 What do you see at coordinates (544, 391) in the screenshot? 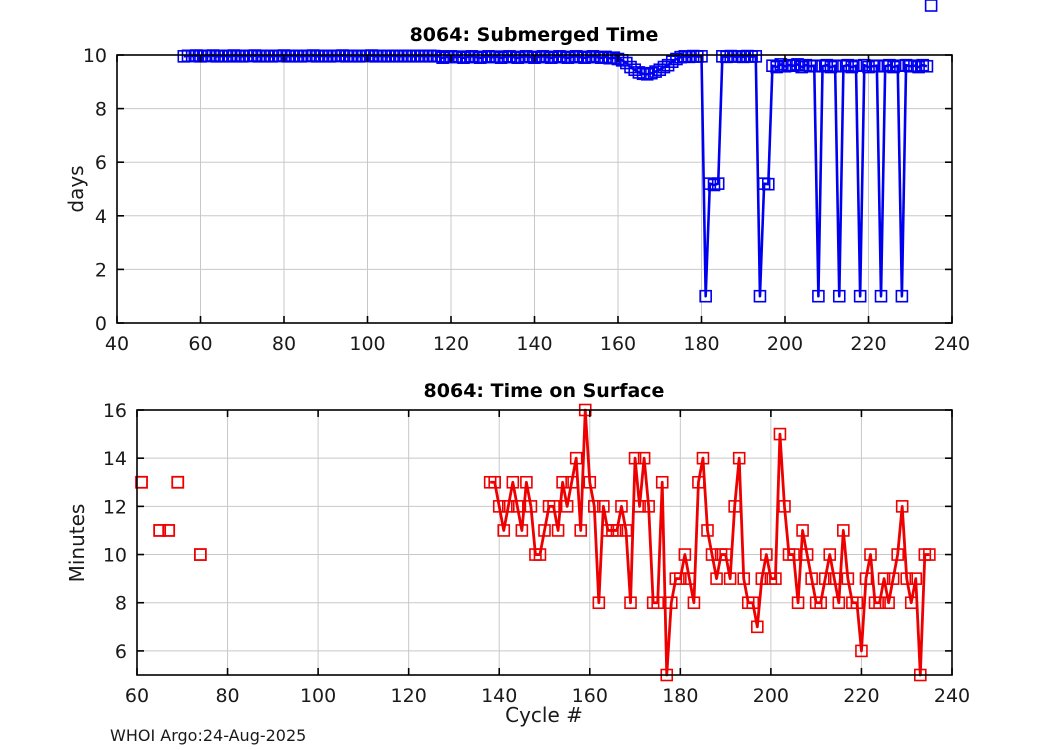
I see `bottom-chart-title: 8064: Time on Surface` at bounding box center [544, 391].